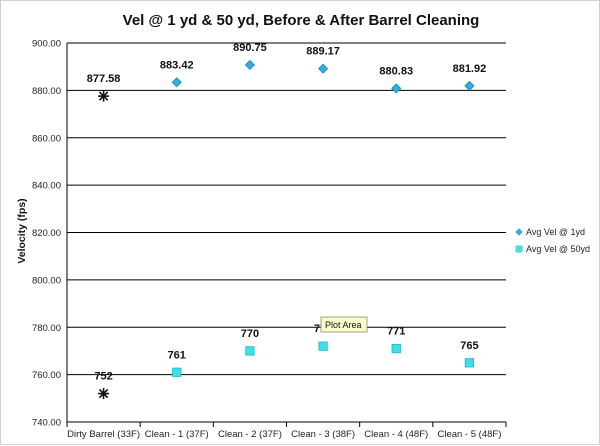 The image size is (600, 446). I want to click on legend: Avg Vel @ 1yd Avg Vel @ 50yd, so click(552, 240).